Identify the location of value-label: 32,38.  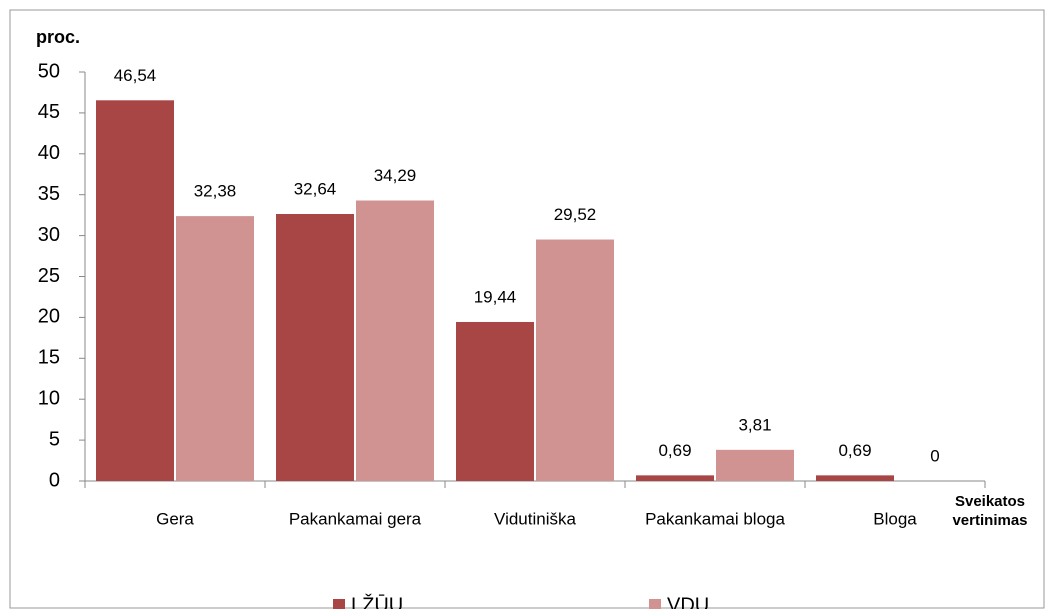
(215, 191).